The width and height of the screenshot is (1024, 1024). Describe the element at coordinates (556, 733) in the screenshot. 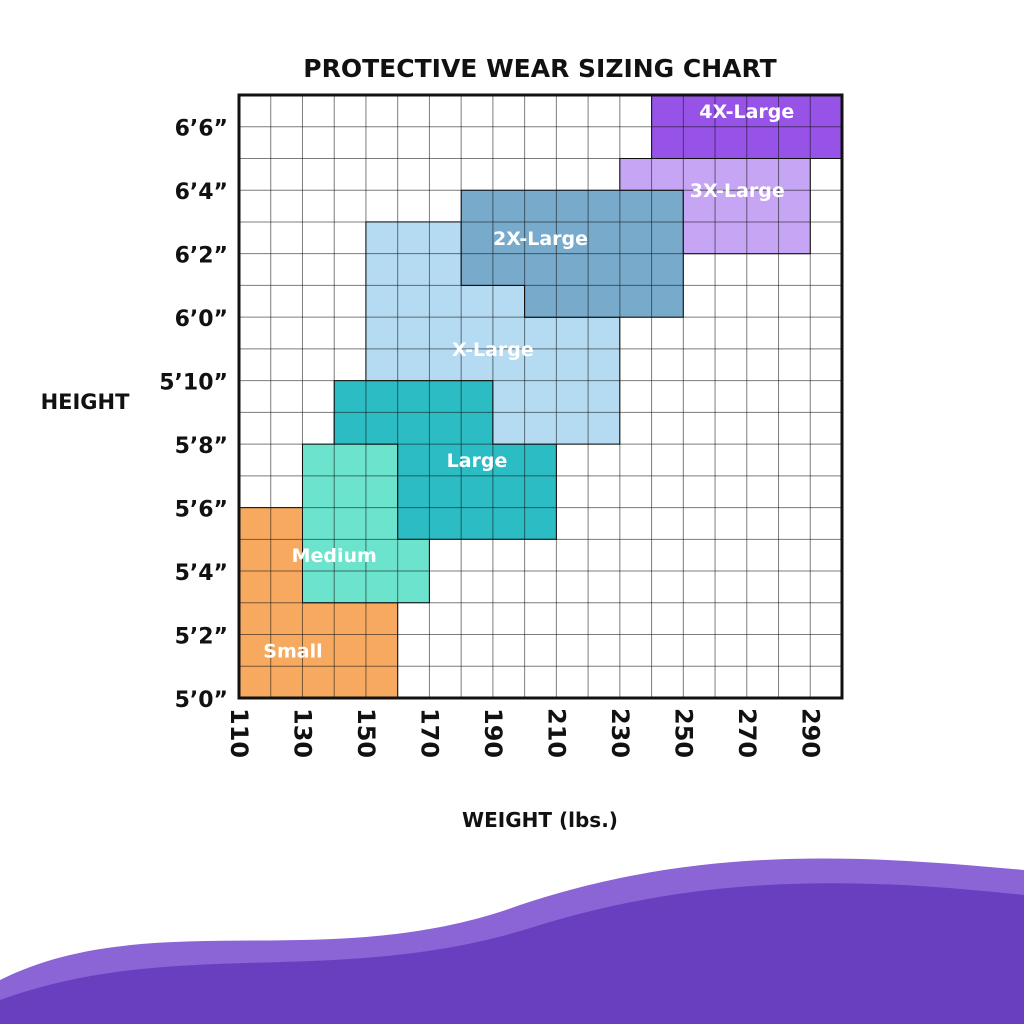

I see `x-tick-label: 210` at that location.